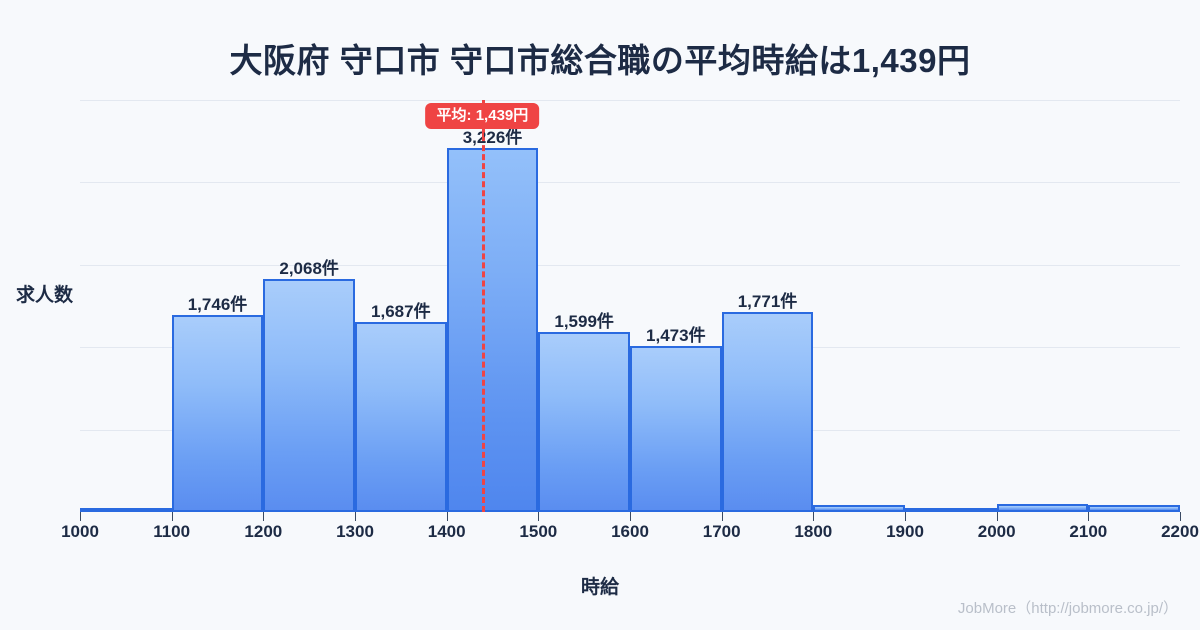 The width and height of the screenshot is (1200, 630). I want to click on x-axis-tick-label: 1800, so click(813, 531).